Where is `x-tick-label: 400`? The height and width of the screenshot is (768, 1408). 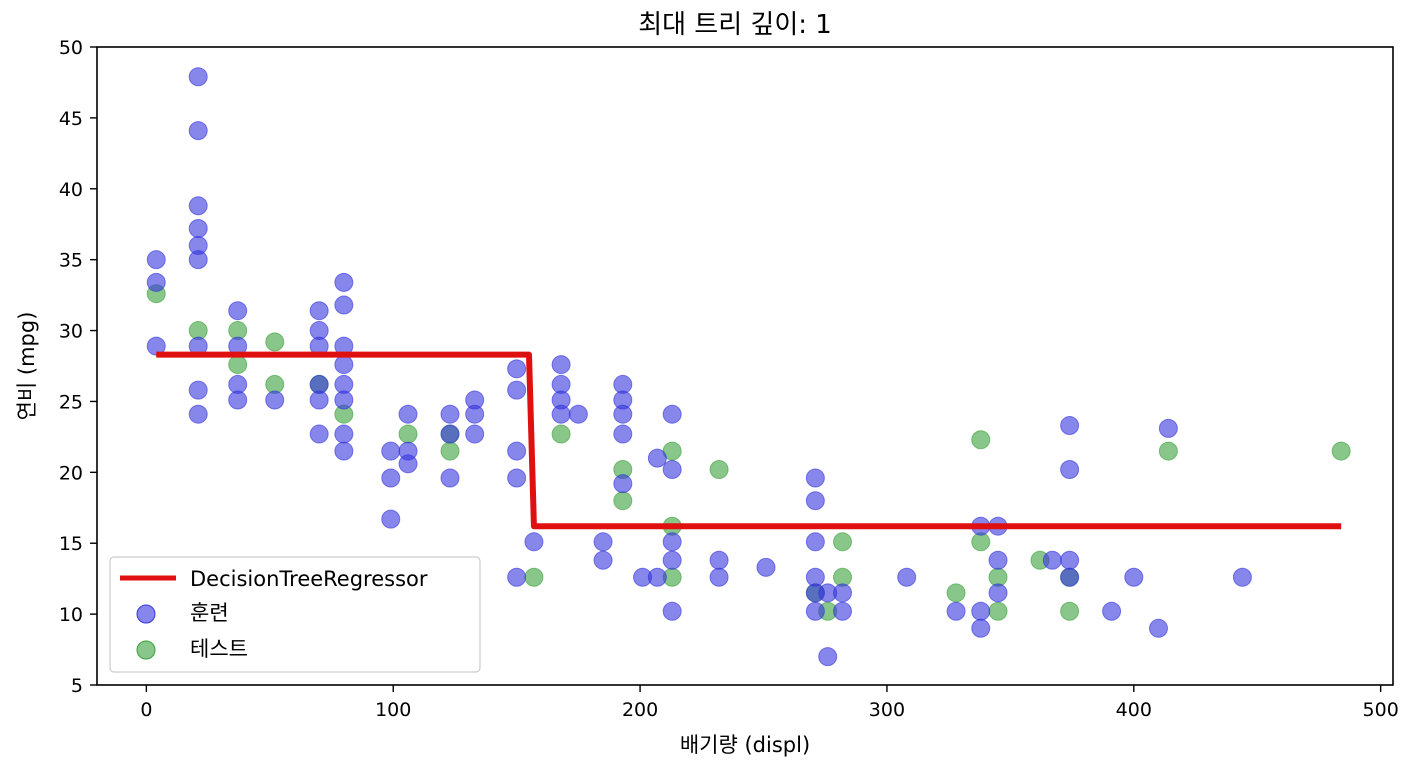
x-tick-label: 400 is located at coordinates (1134, 710).